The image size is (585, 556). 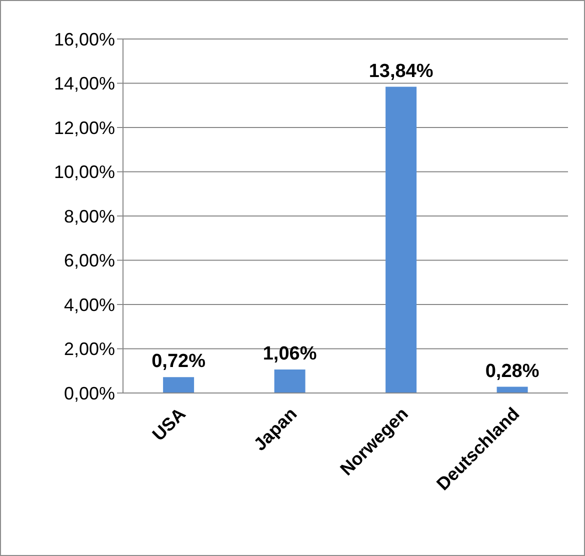 I want to click on data-label: 1,06%, so click(x=289, y=354).